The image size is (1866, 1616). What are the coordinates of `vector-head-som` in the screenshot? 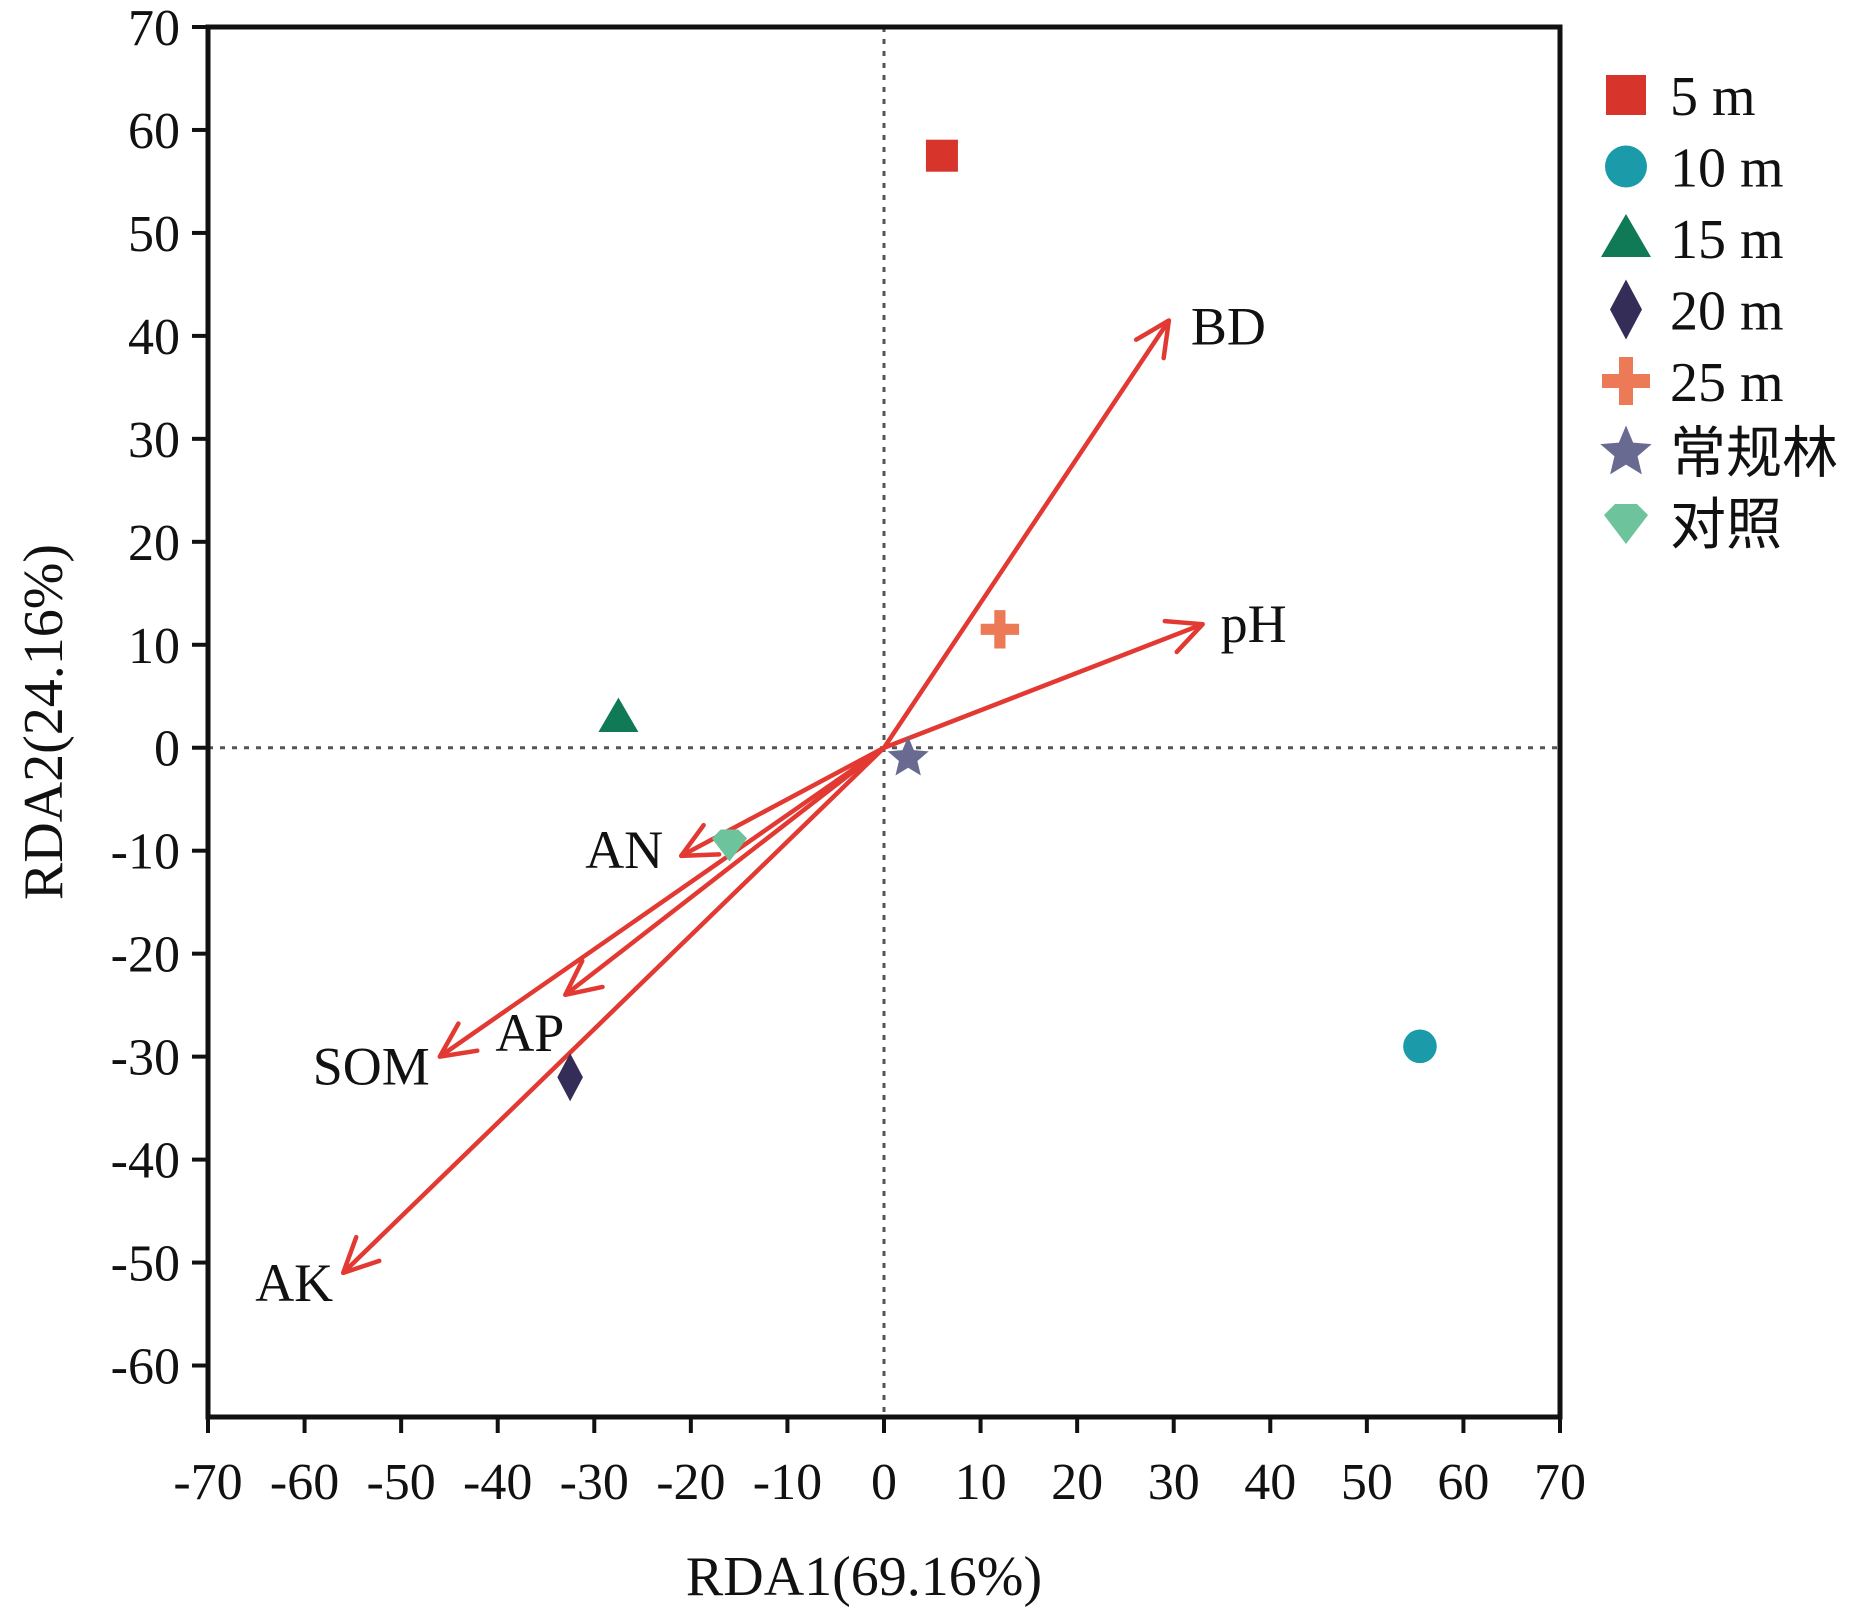 It's located at (458, 1040).